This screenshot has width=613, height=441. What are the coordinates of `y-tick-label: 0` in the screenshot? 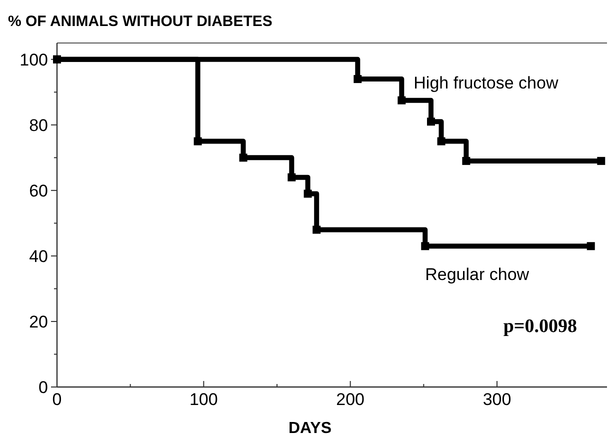 It's located at (43, 387).